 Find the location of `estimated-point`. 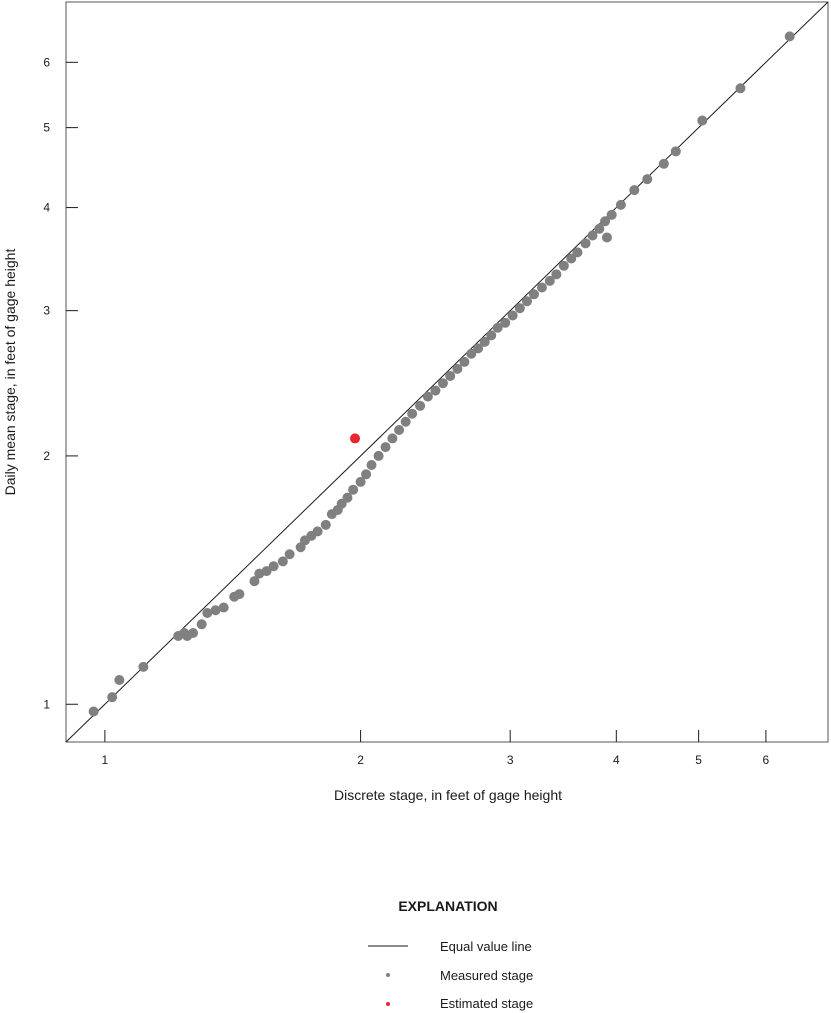

estimated-point is located at coordinates (355, 438).